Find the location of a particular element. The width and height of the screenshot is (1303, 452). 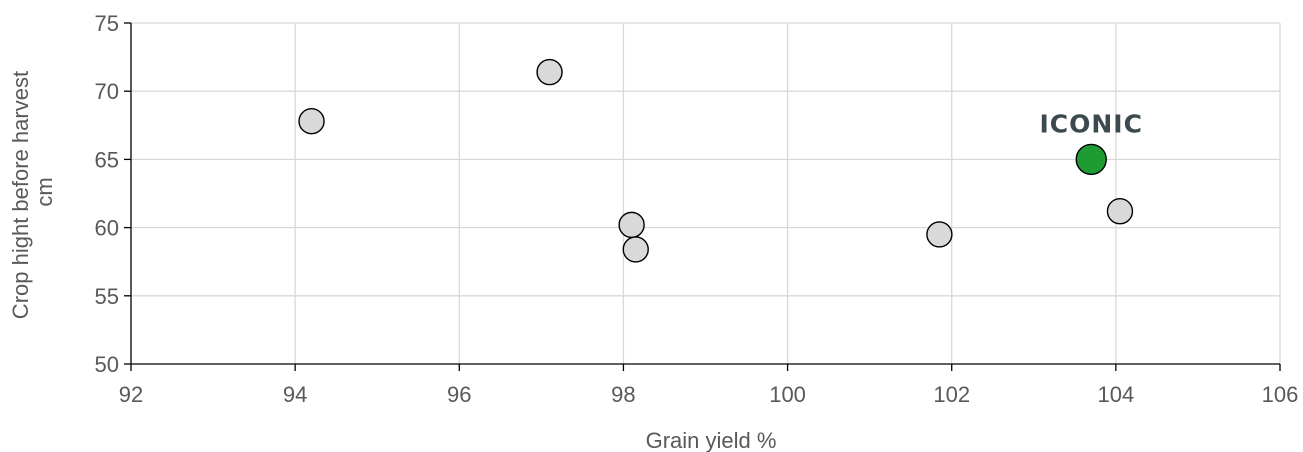

x-tick-label: 98 is located at coordinates (623, 394).